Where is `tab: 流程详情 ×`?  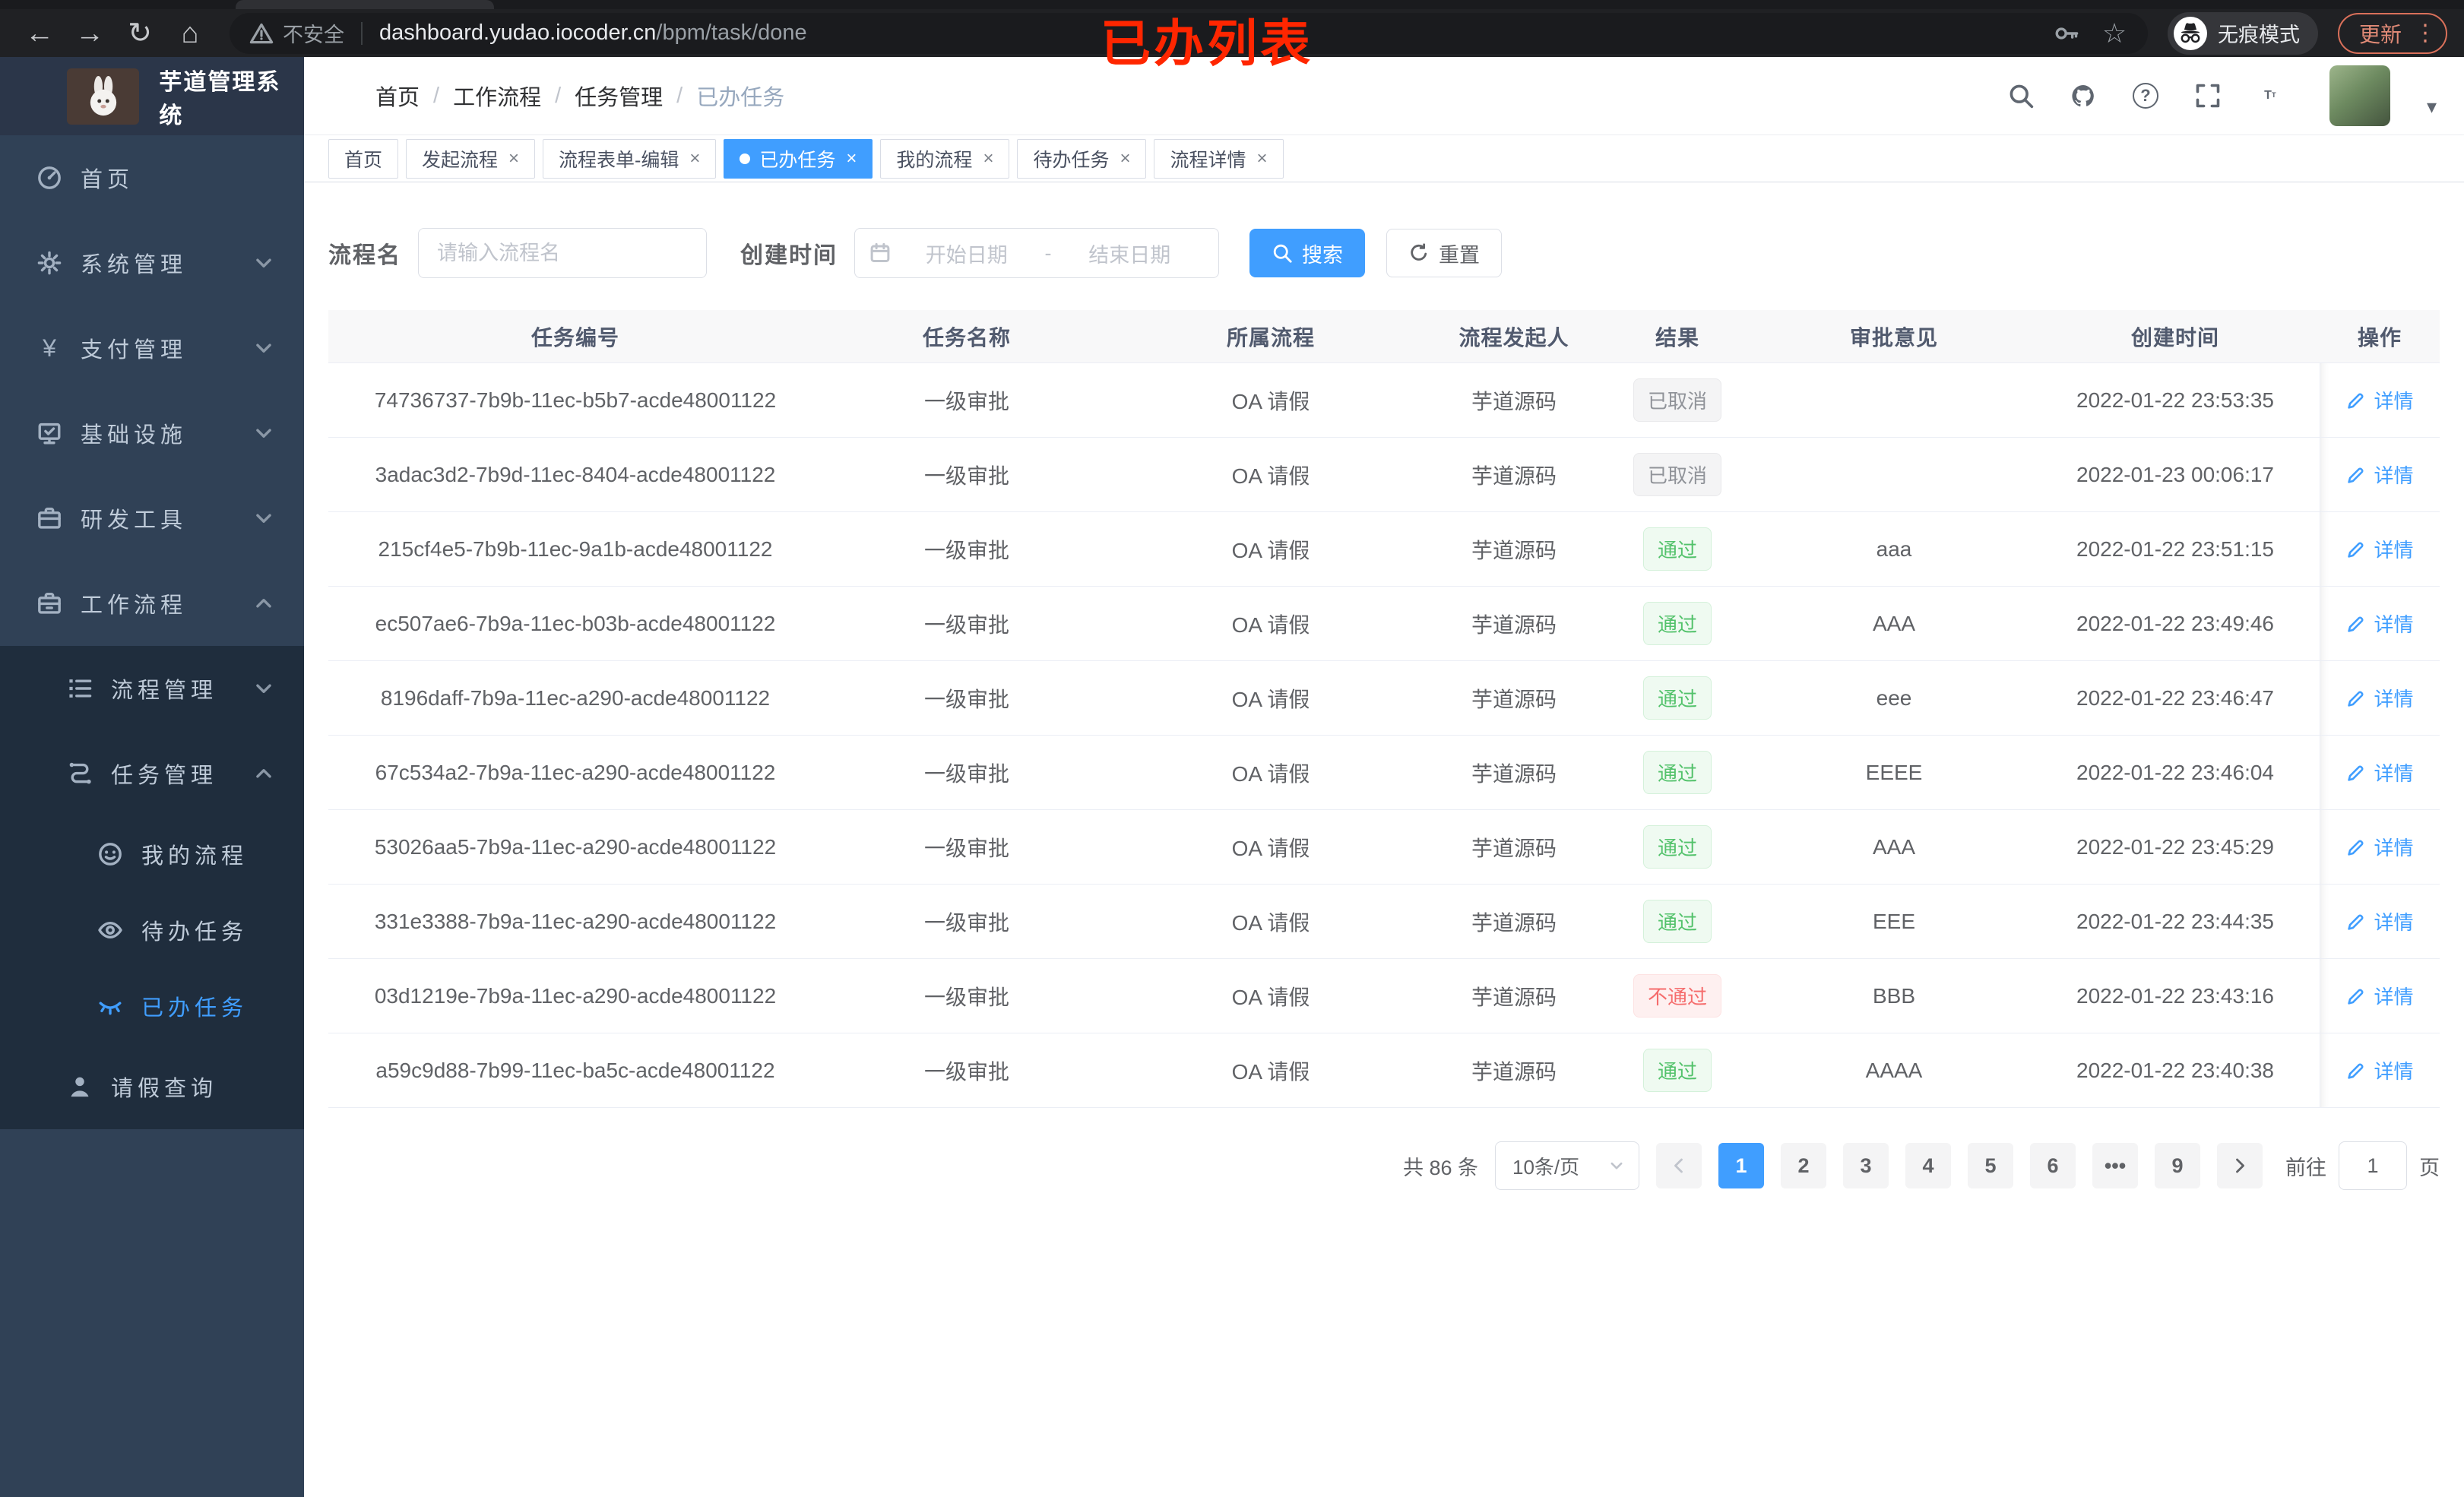 tab: 流程详情 × is located at coordinates (1219, 158).